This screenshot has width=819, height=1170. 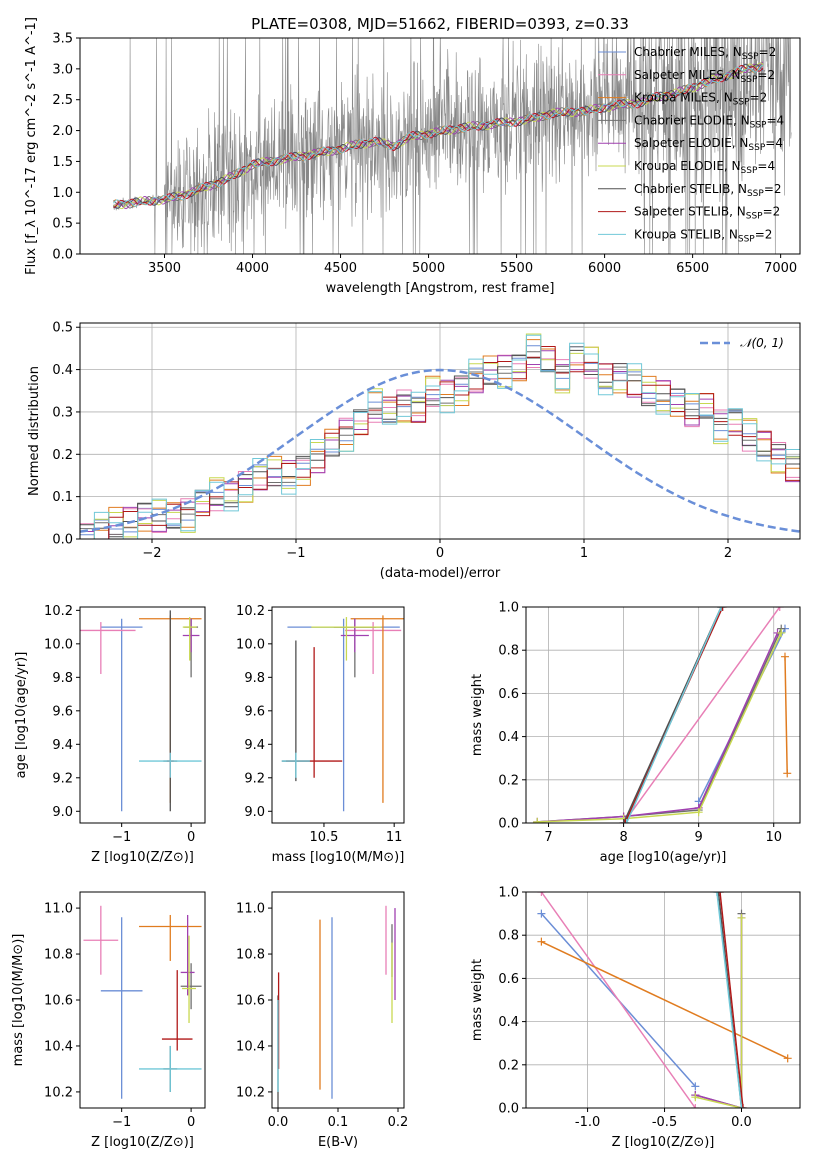 I want to click on y-tick-label: 1.5, so click(x=62, y=162).